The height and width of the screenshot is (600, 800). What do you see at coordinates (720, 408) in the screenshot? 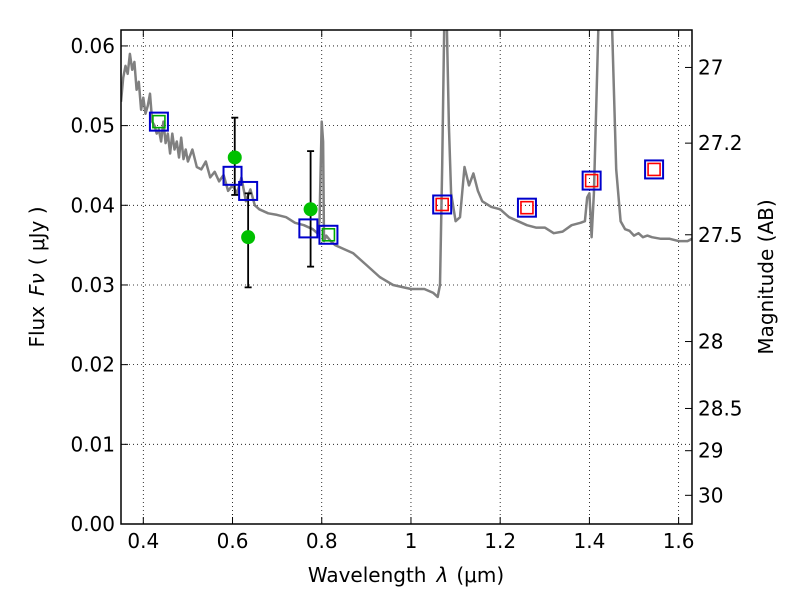
I see `y2-tick-label: 28.5` at bounding box center [720, 408].